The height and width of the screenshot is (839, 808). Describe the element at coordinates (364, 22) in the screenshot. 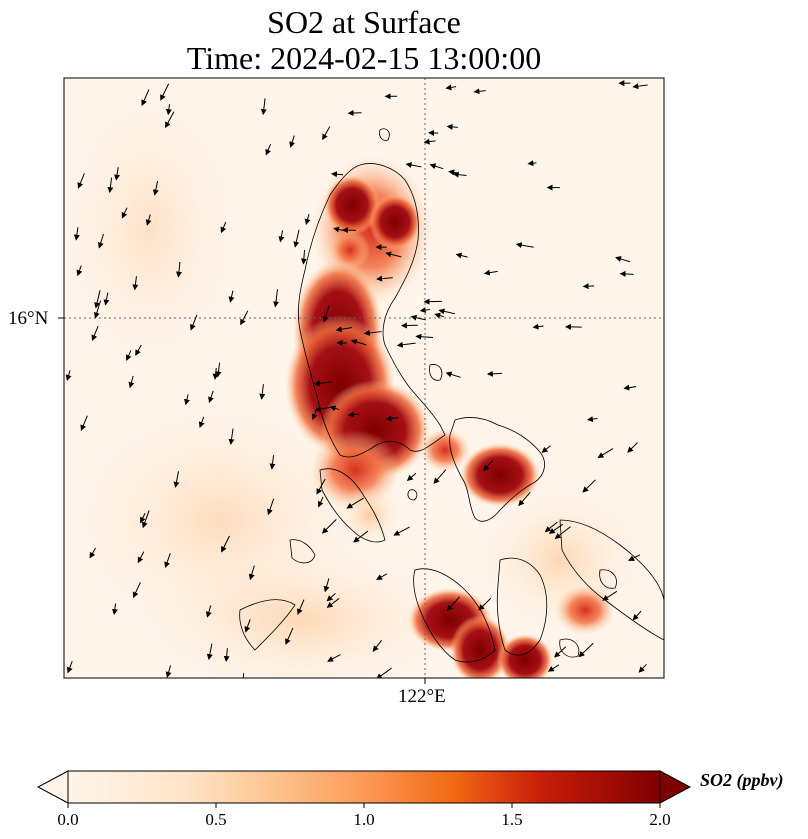

I see `map-title-line1: SO2 at Surface` at that location.